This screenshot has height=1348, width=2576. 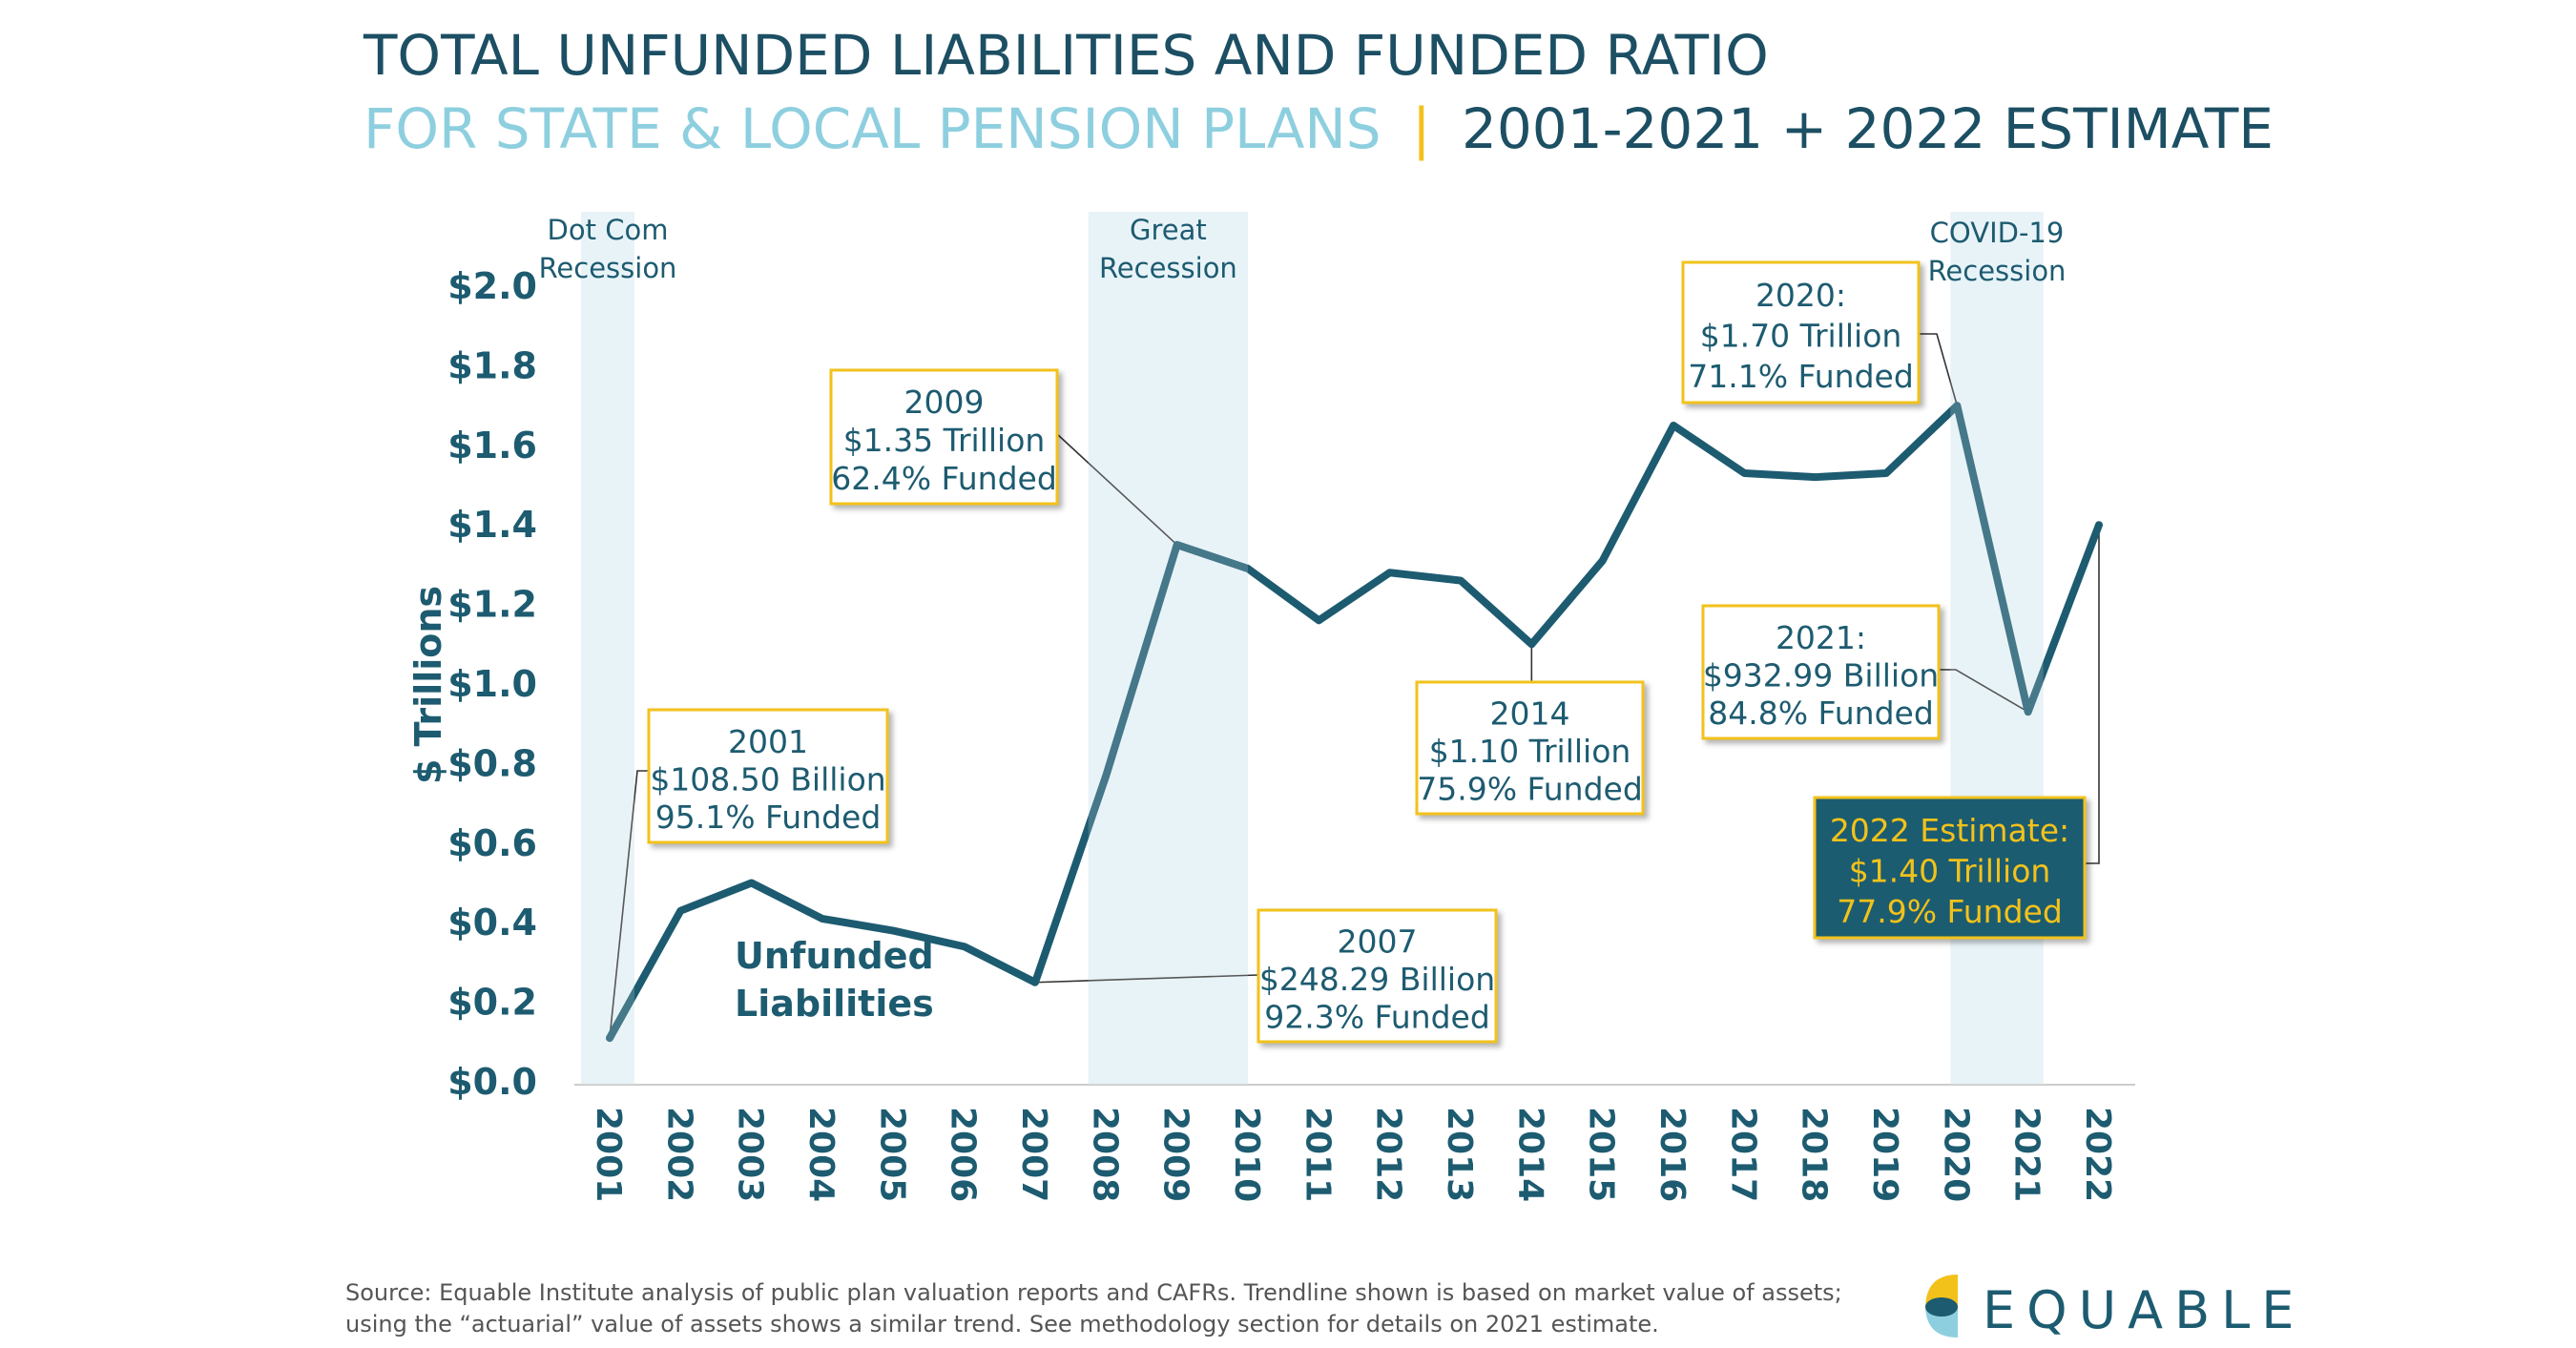 What do you see at coordinates (1175, 1154) in the screenshot?
I see `x-tick-label: 2009` at bounding box center [1175, 1154].